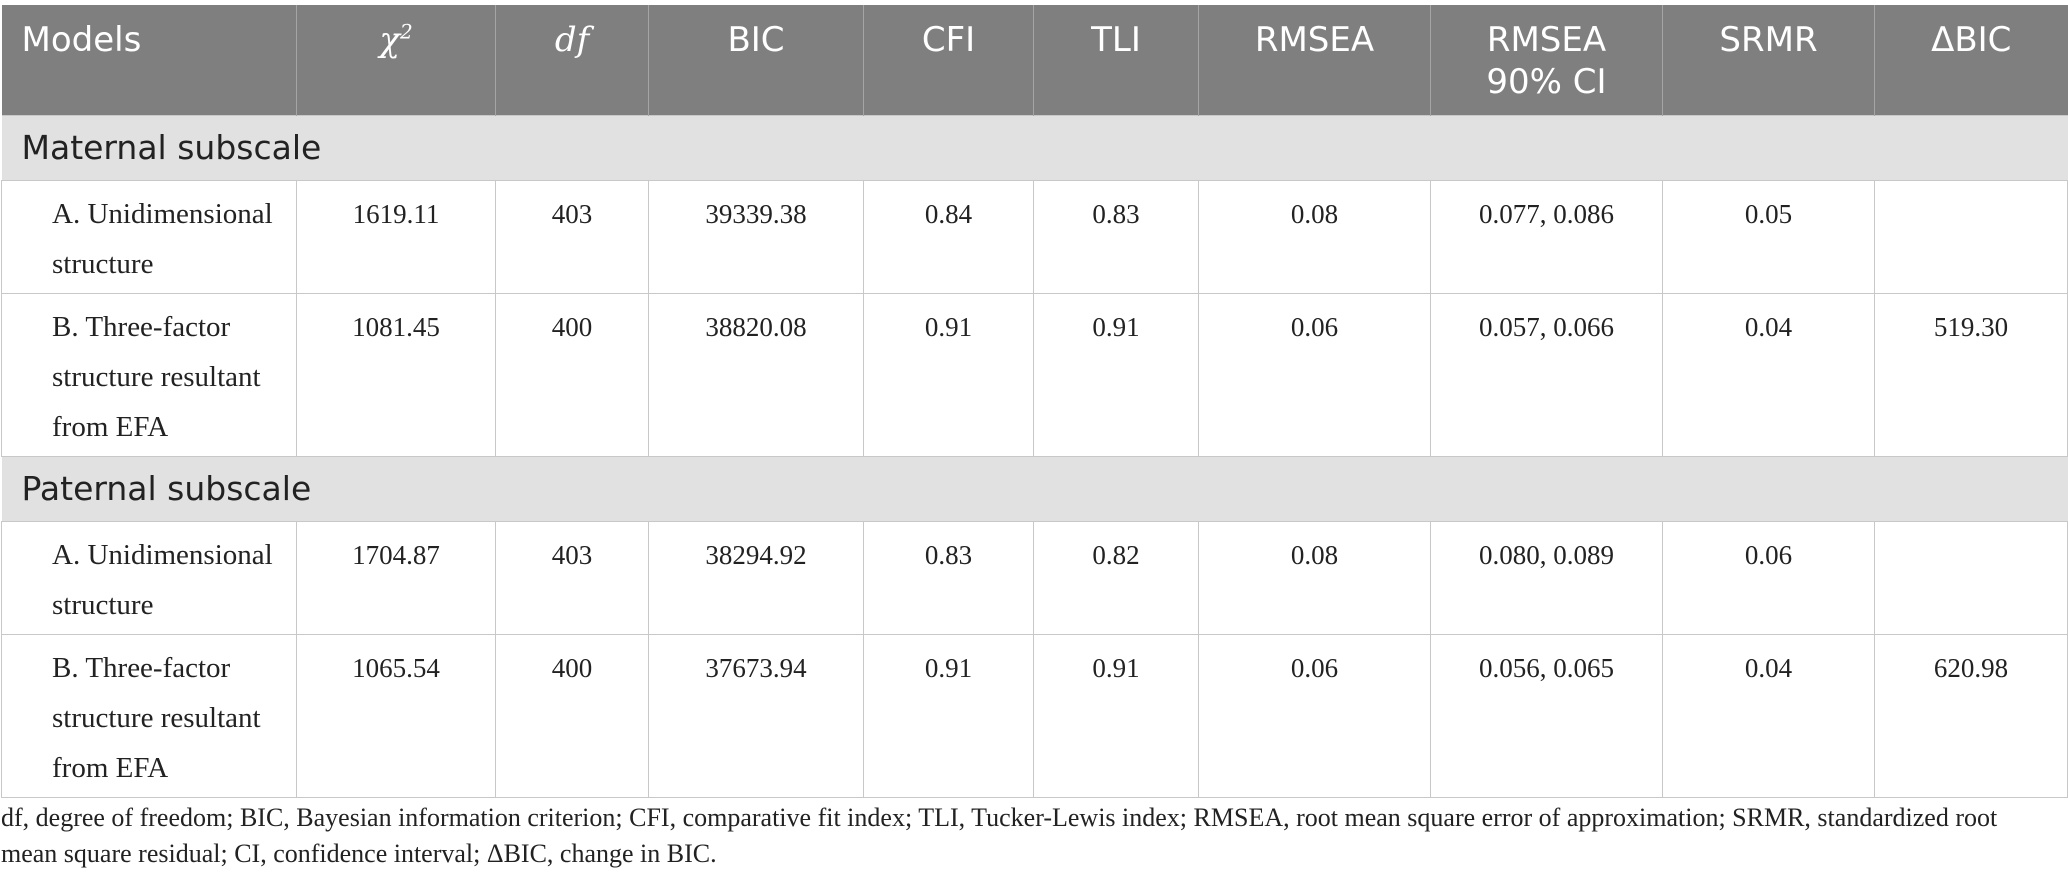 The image size is (2068, 882). Describe the element at coordinates (1768, 578) in the screenshot. I see `srmr-cell: 0.06` at that location.